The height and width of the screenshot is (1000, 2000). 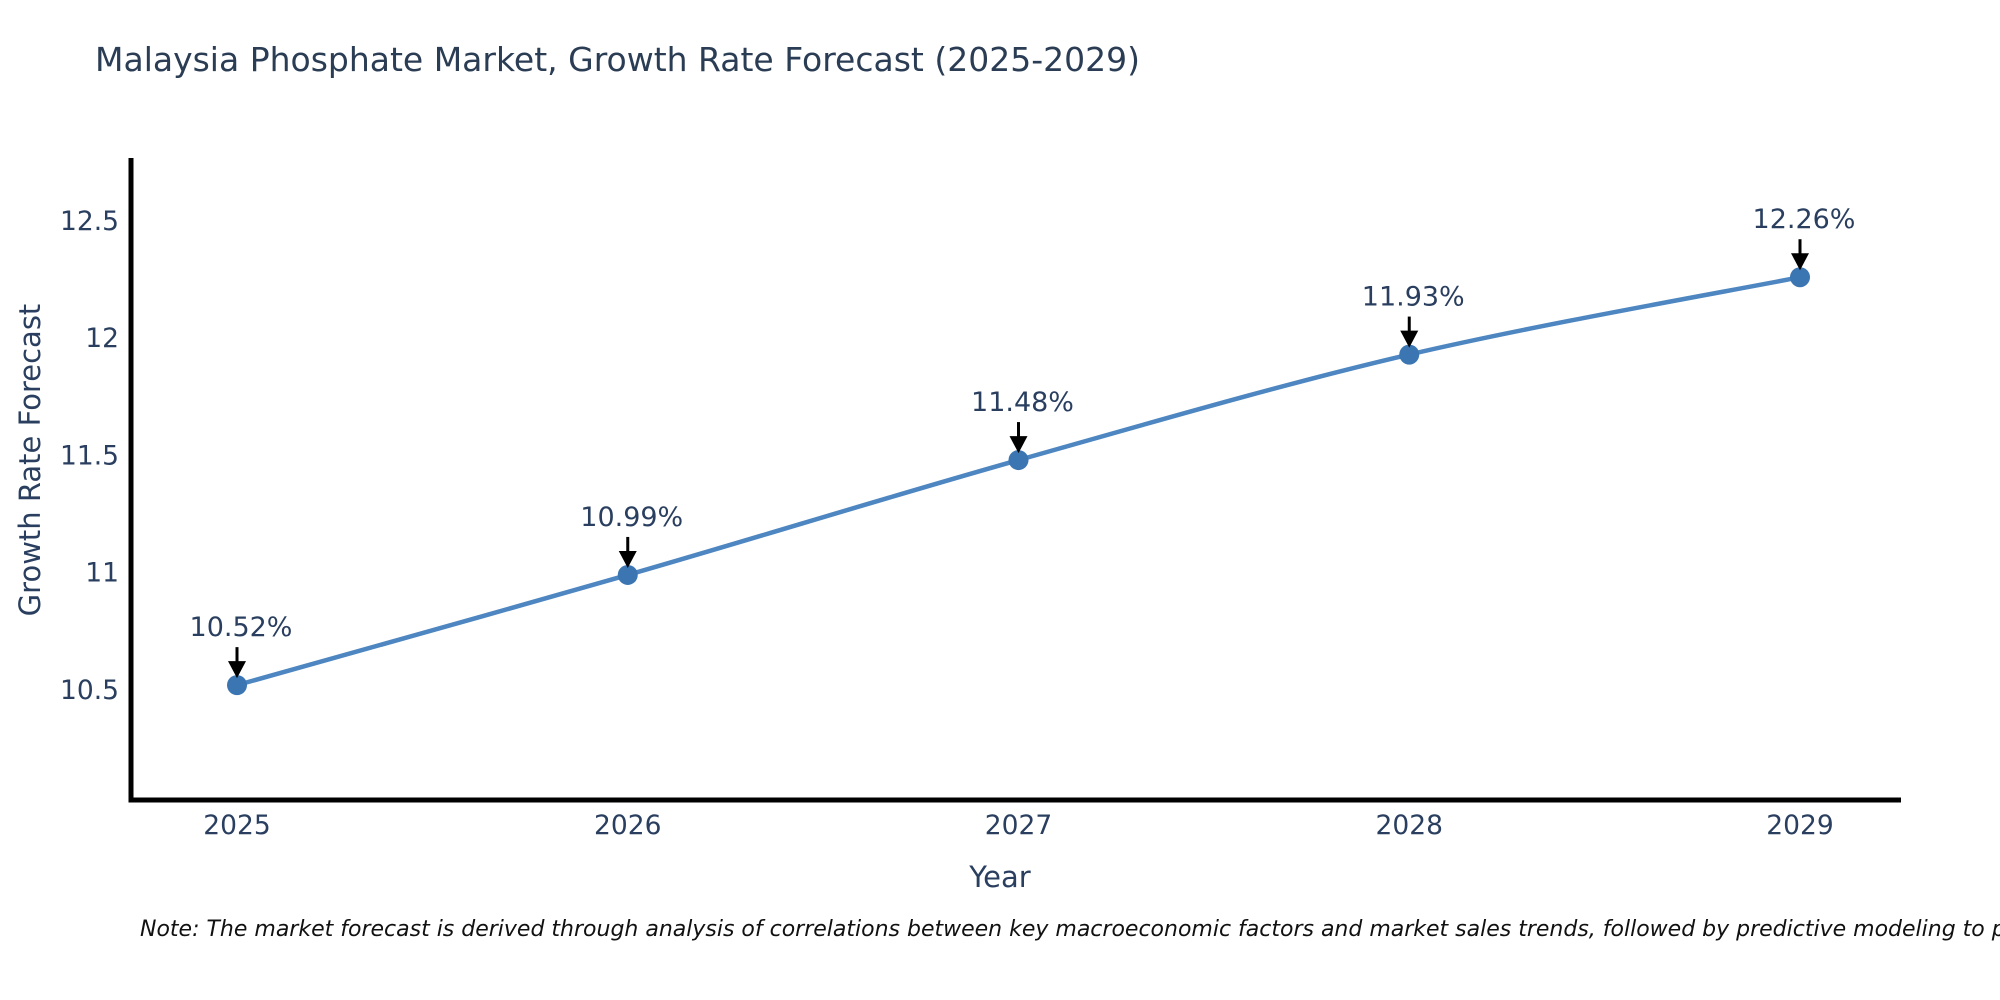 What do you see at coordinates (89, 690) in the screenshot?
I see `y-tick-label: 10.5` at bounding box center [89, 690].